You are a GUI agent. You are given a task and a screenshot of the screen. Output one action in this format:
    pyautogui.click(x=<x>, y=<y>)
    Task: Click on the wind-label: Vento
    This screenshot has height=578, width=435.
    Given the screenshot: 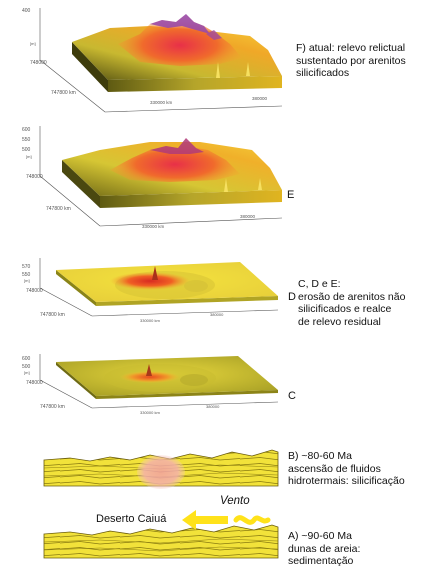 What is the action you would take?
    pyautogui.click(x=235, y=501)
    